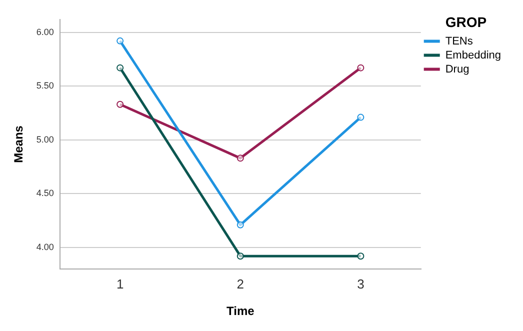 The width and height of the screenshot is (523, 331). I want to click on y-tick-label: 6.00, so click(45, 31).